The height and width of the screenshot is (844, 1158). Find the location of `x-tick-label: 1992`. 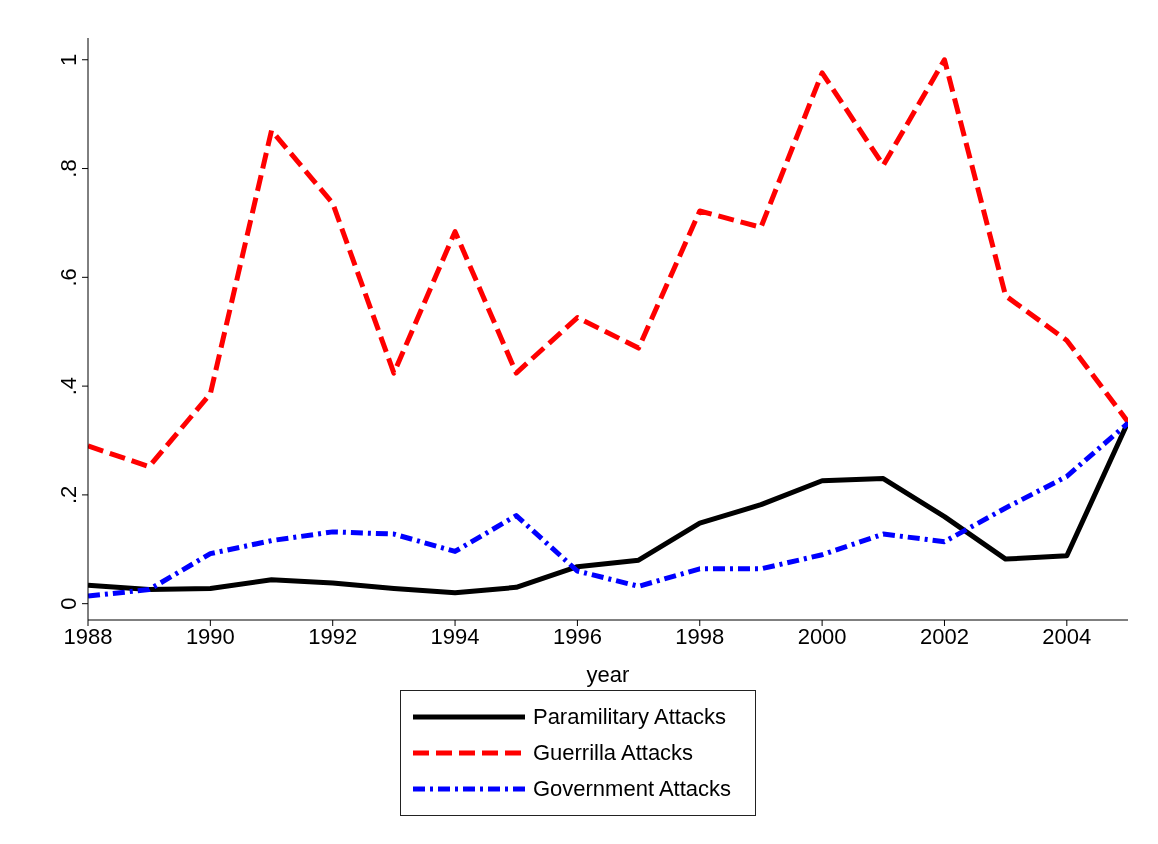

x-tick-label: 1992 is located at coordinates (333, 636).